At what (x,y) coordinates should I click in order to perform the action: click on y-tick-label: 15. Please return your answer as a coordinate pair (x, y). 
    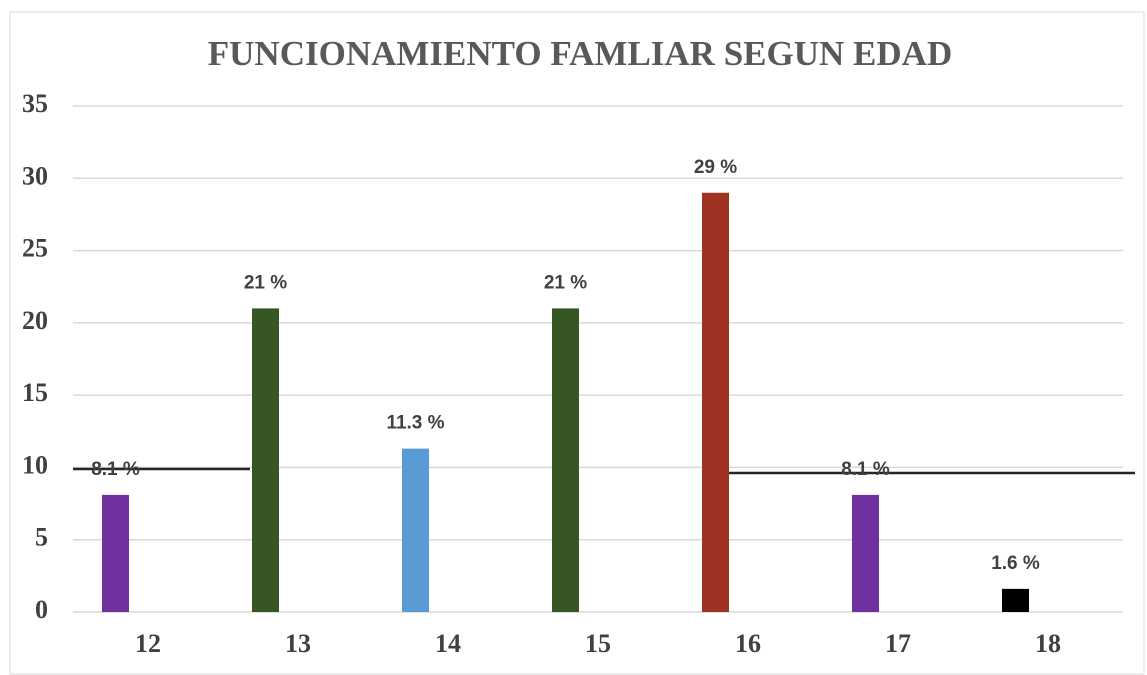
    Looking at the image, I should click on (35, 392).